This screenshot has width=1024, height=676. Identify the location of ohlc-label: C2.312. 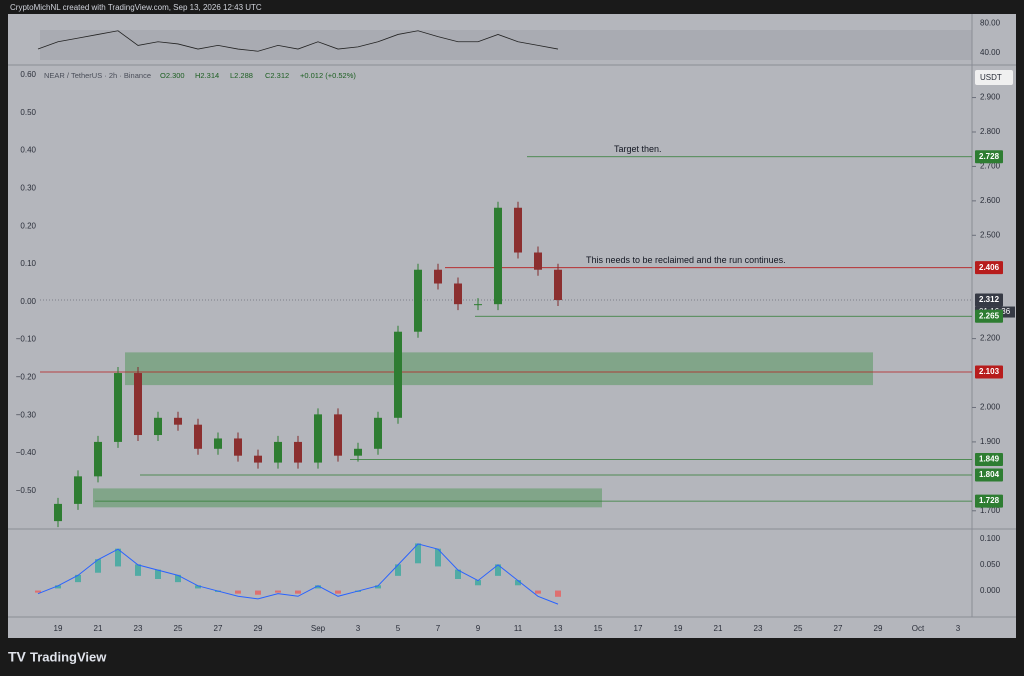
(277, 75).